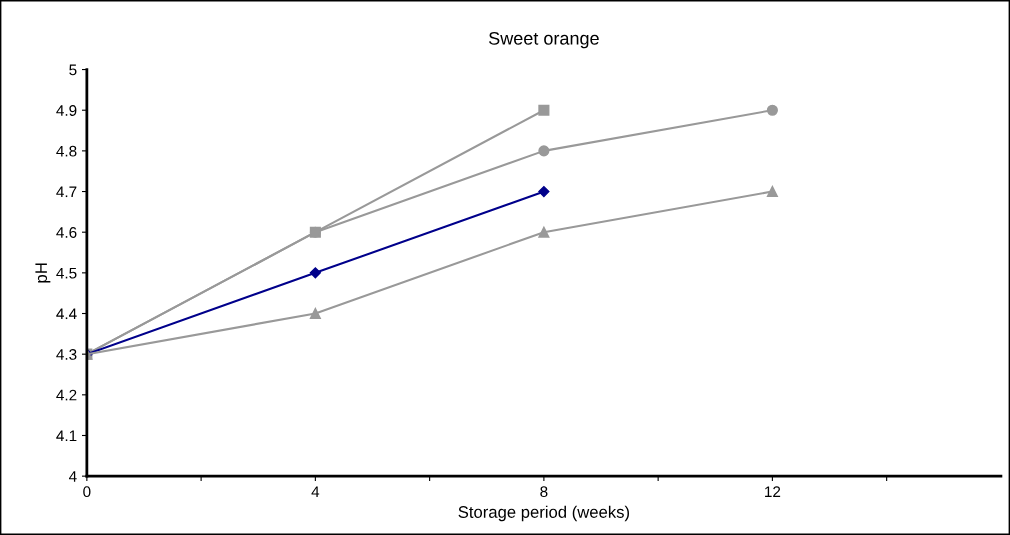 Image resolution: width=1010 pixels, height=535 pixels. What do you see at coordinates (73, 70) in the screenshot?
I see `y-tick-label: 5` at bounding box center [73, 70].